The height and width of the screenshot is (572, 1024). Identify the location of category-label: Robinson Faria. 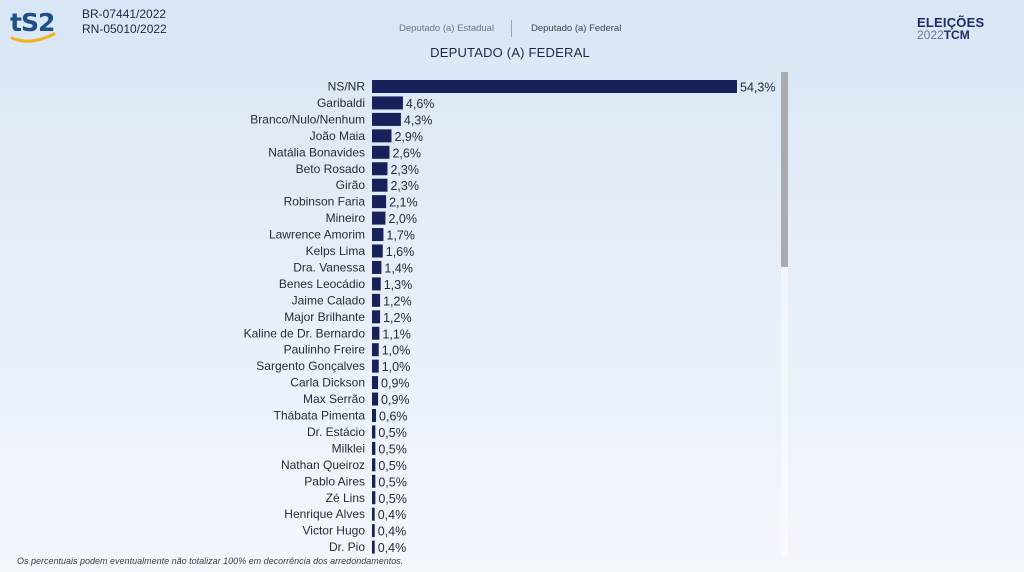
(325, 202).